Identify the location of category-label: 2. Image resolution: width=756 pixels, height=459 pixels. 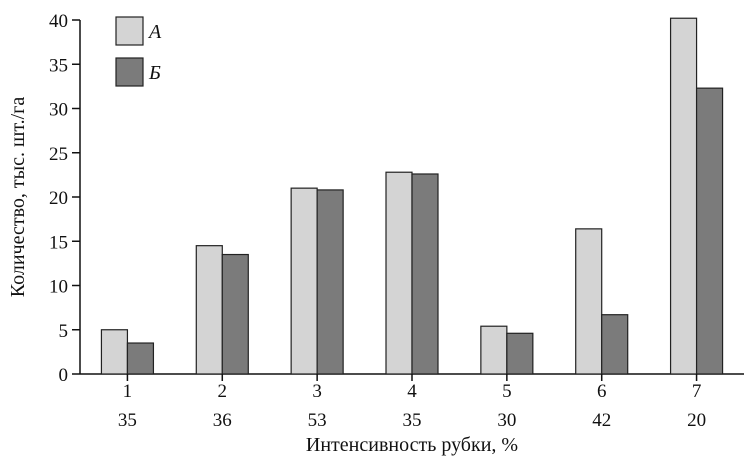
(223, 391).